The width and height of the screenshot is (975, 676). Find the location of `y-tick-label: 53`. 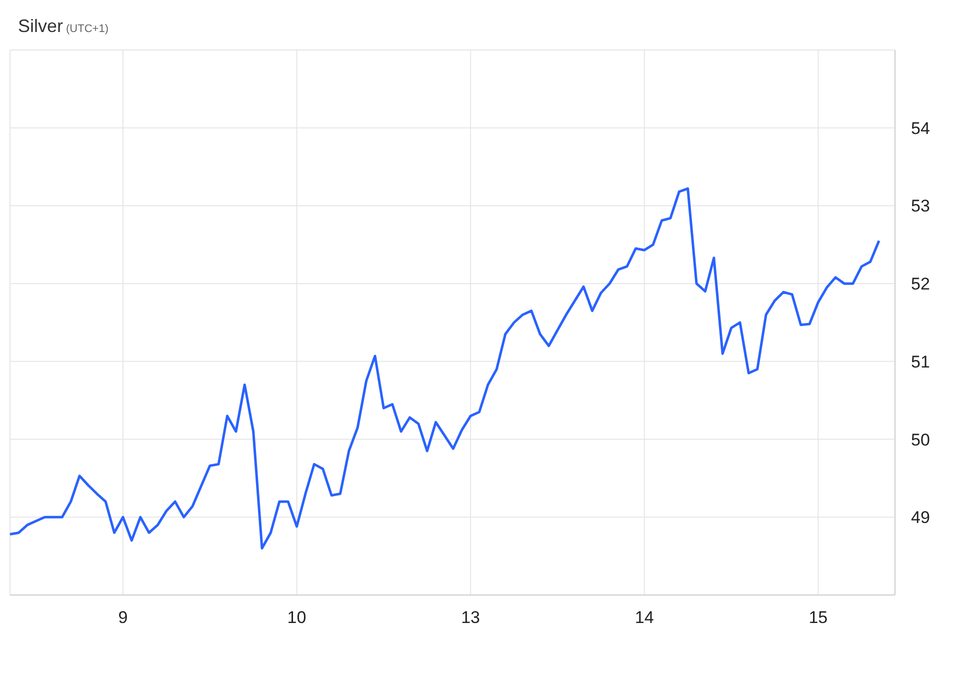

y-tick-label: 53 is located at coordinates (920, 206).